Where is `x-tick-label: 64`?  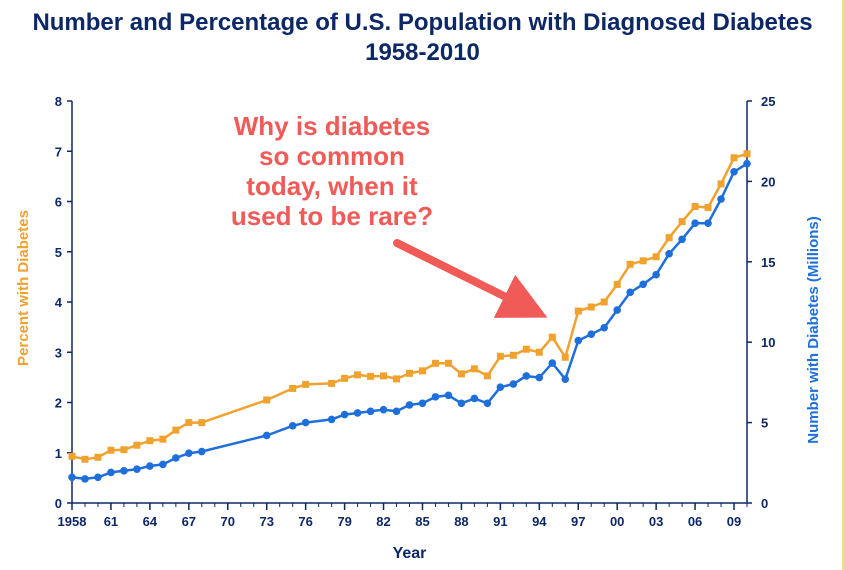
x-tick-label: 64 is located at coordinates (150, 521).